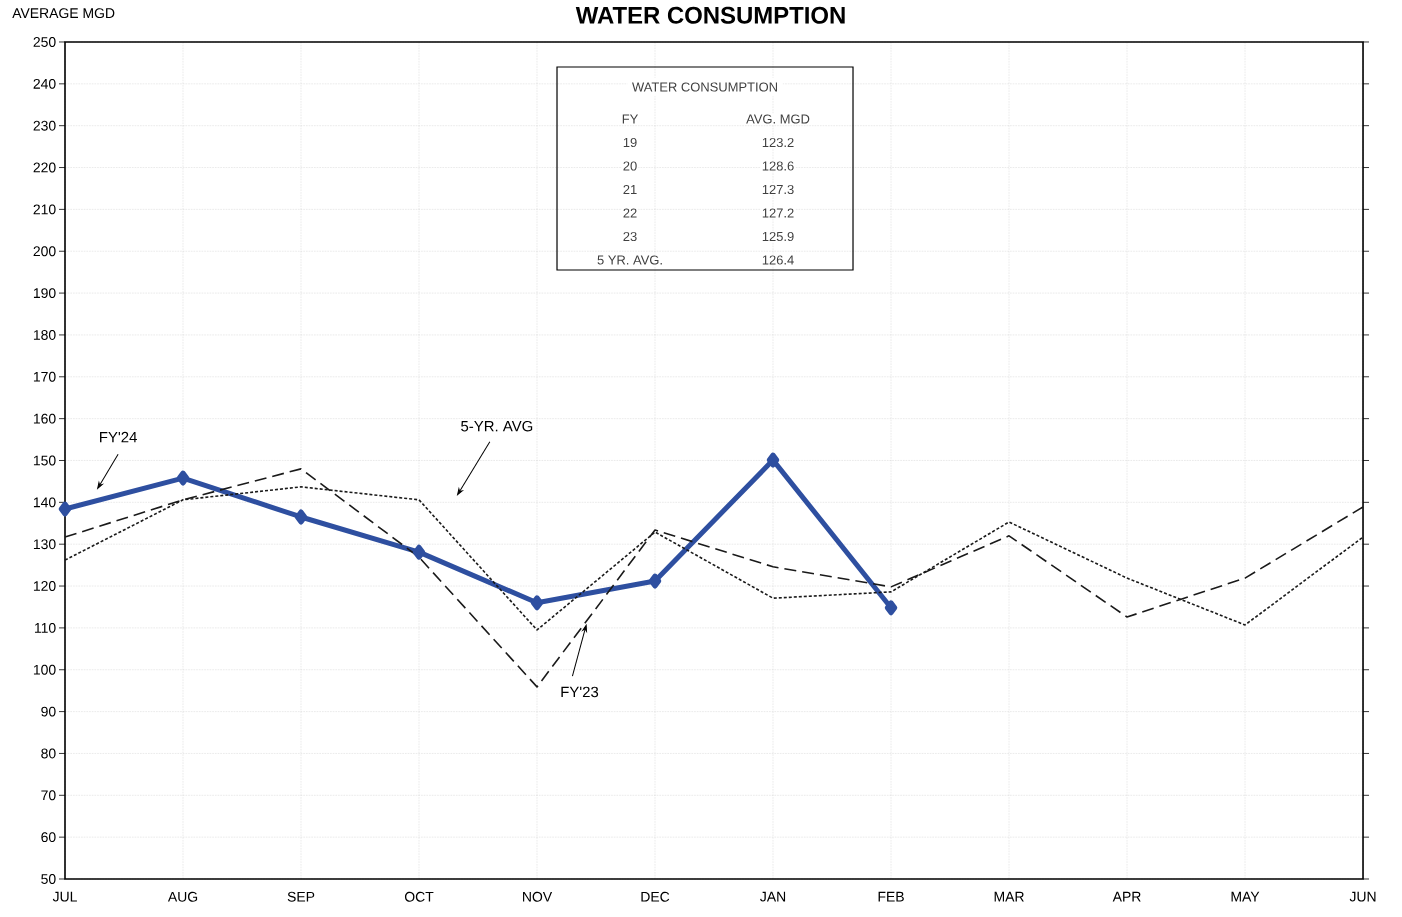 This screenshot has height=917, width=1402. Describe the element at coordinates (182, 896) in the screenshot. I see `x-tick-label: AUG` at that location.